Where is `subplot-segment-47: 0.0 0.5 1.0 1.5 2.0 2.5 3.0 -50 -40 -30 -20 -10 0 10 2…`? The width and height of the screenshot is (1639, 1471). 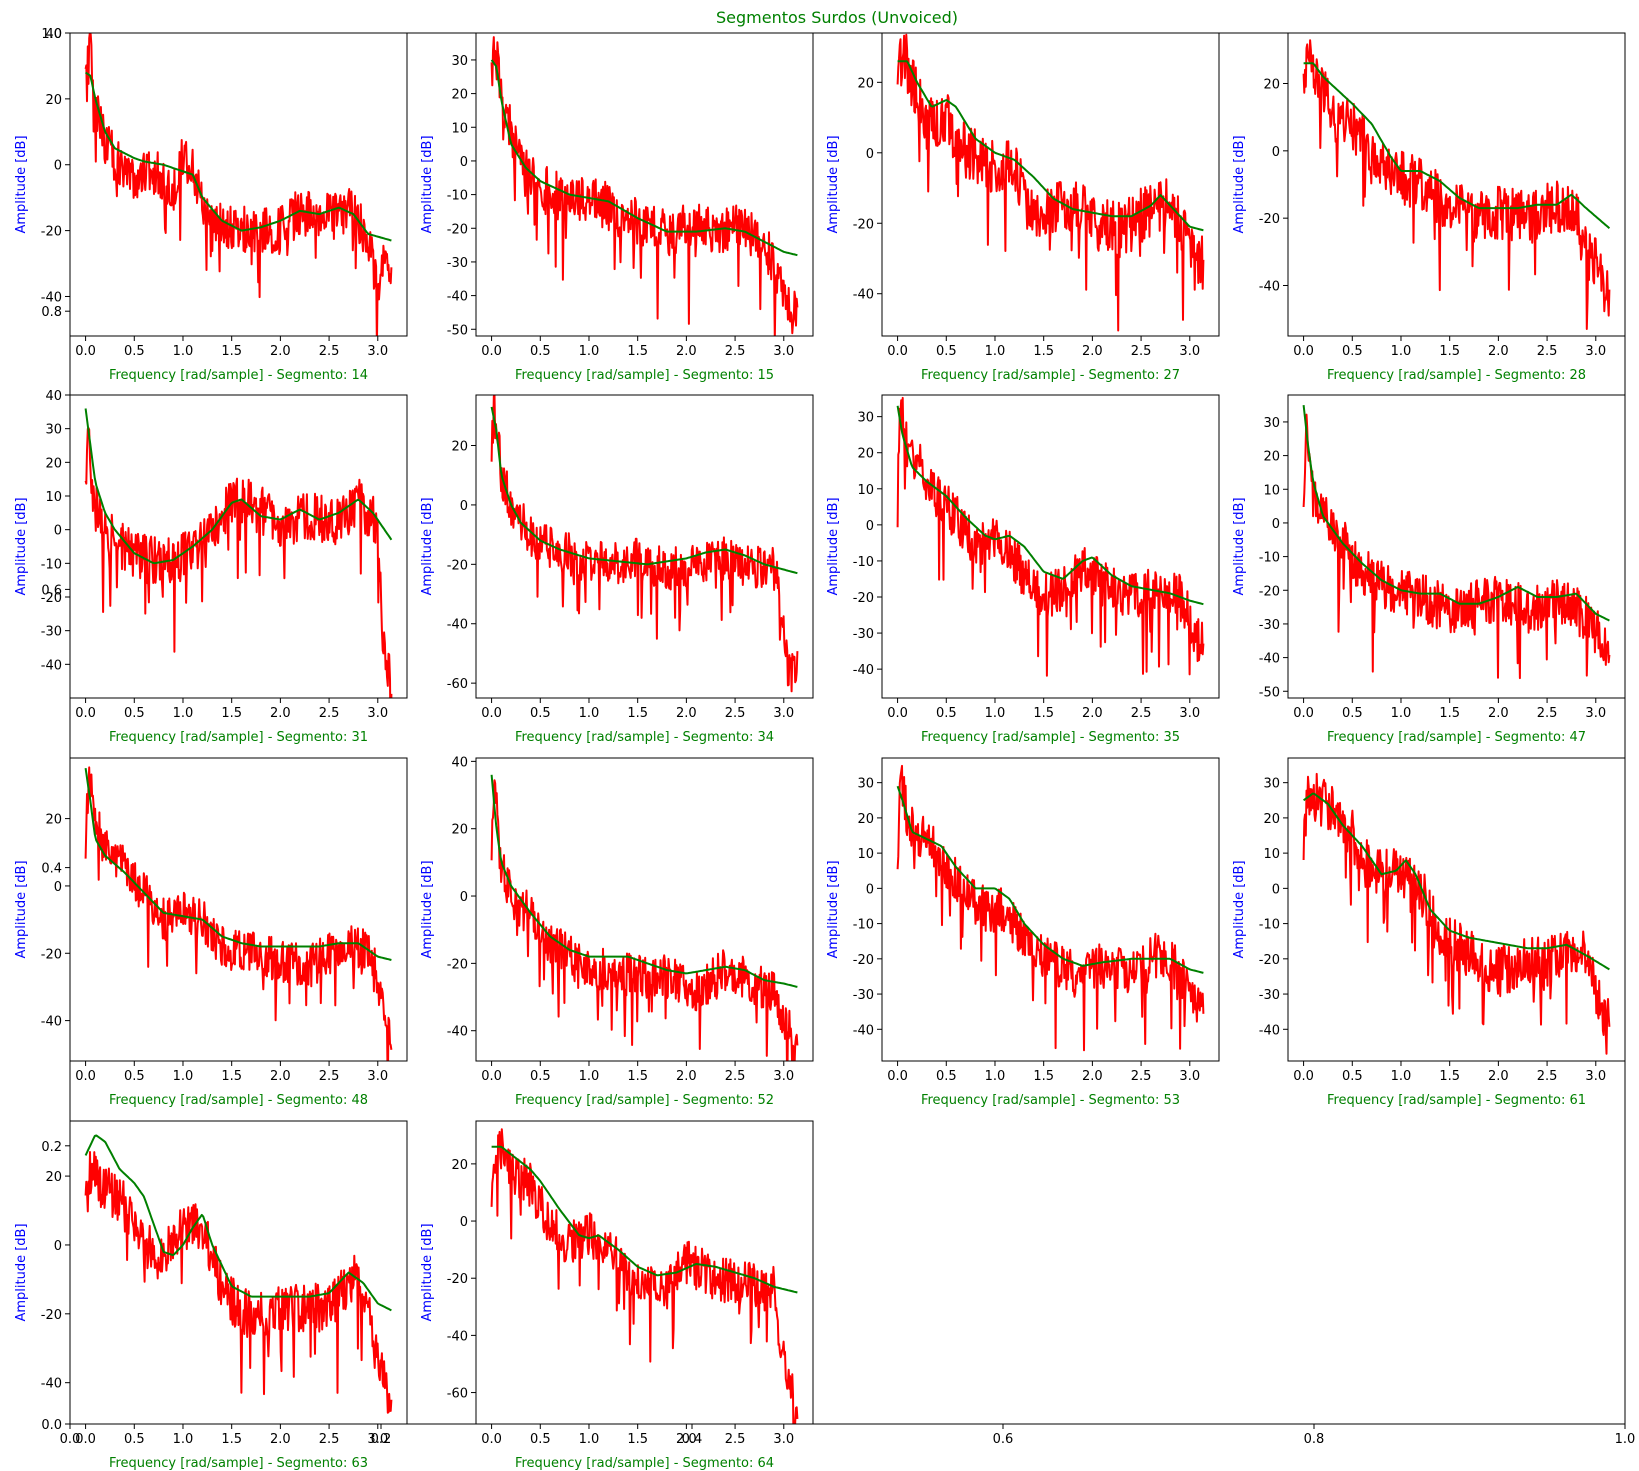 subplot-segment-47: 0.0 0.5 1.0 1.5 2.0 2.5 3.0 -50 -40 -30 -20 -10 0 10 2… is located at coordinates (1429, 569).